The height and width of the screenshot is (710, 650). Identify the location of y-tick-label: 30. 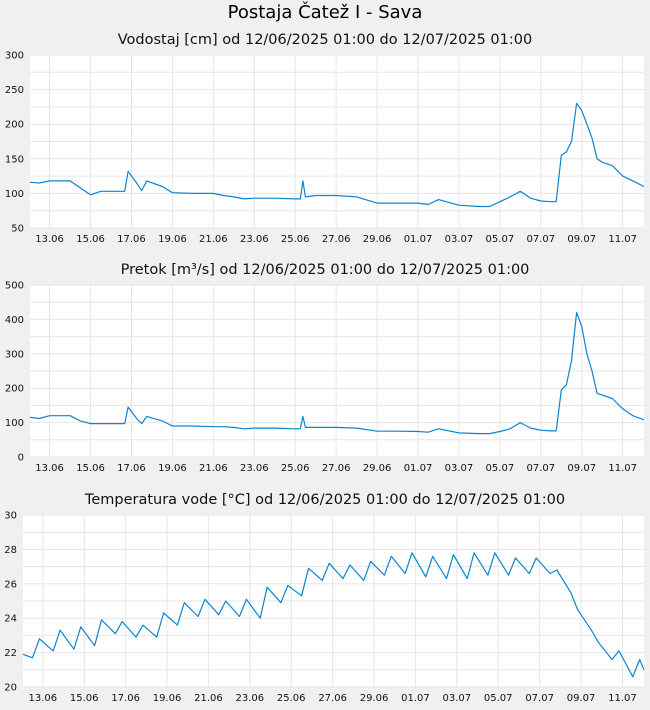
(10, 516).